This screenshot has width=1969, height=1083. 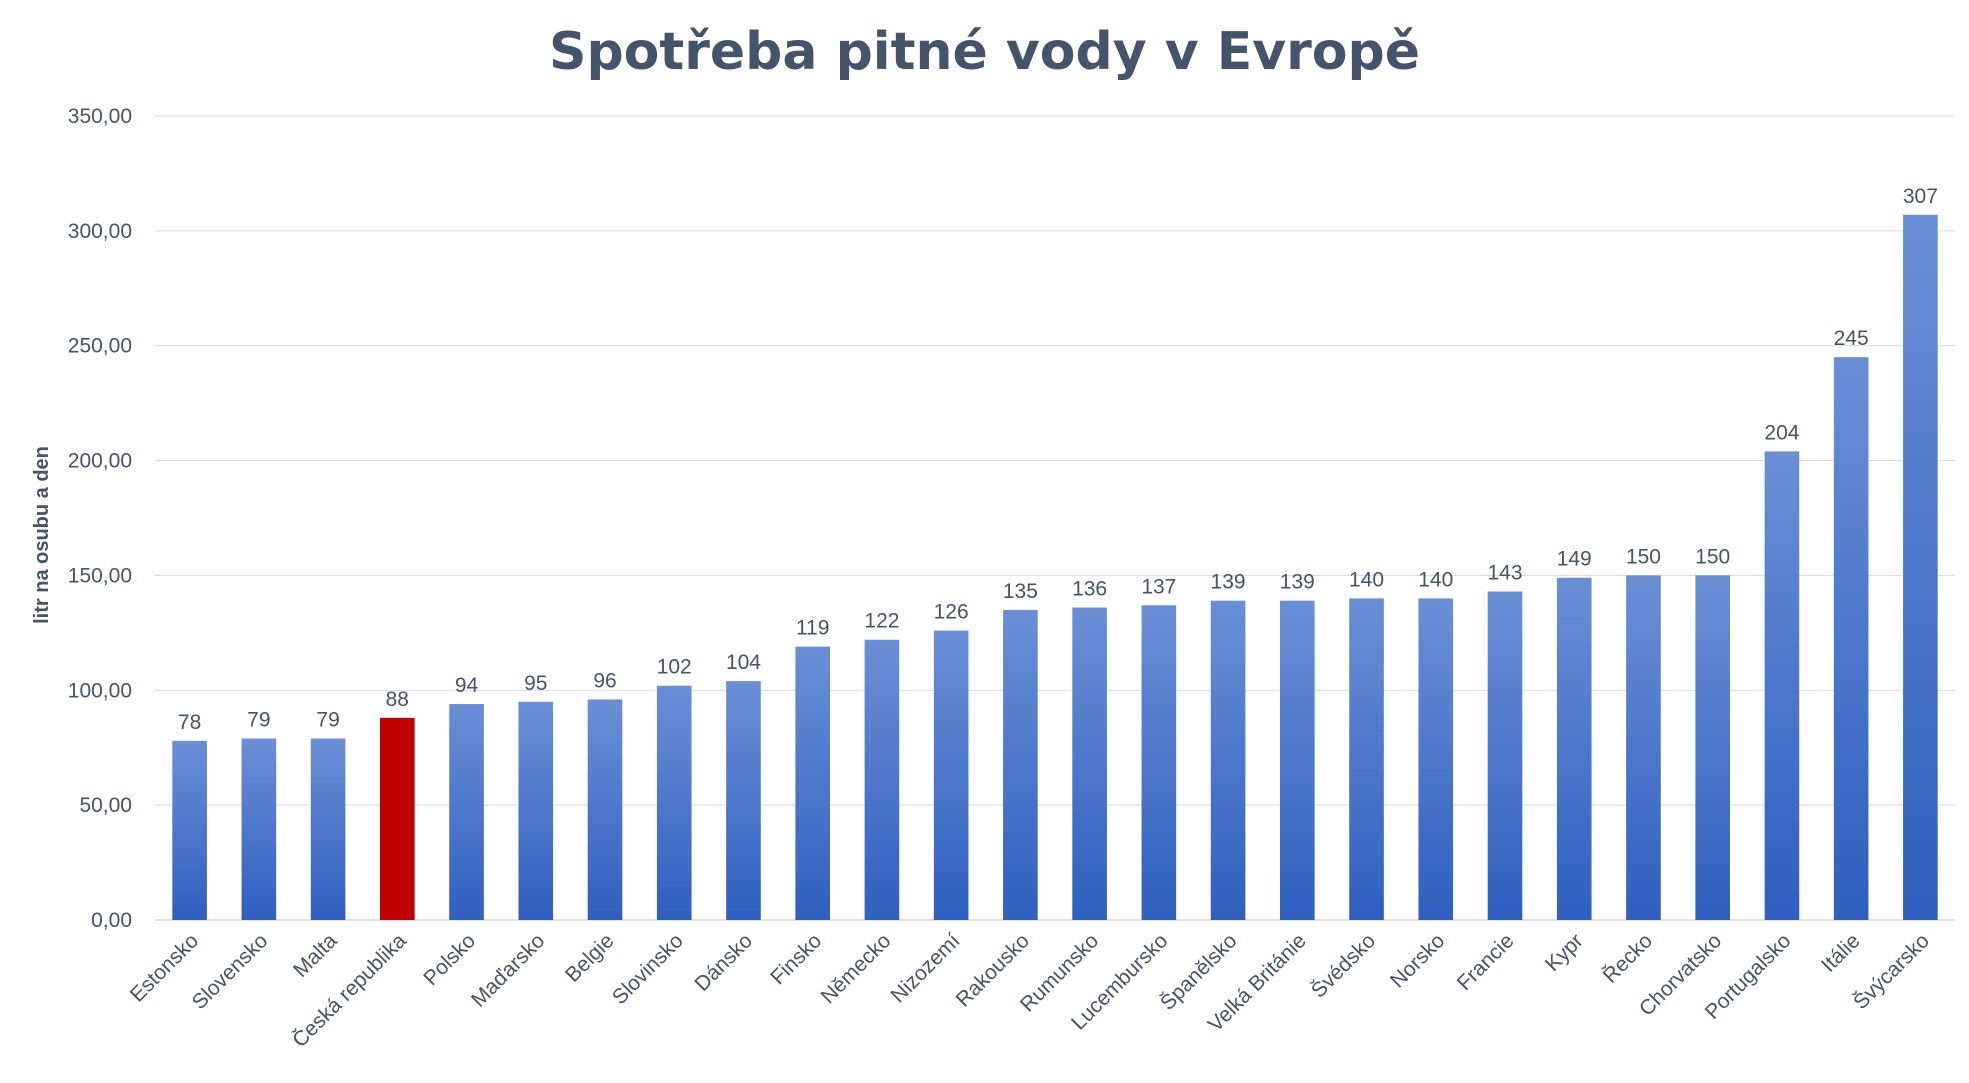 What do you see at coordinates (1628, 958) in the screenshot?
I see `x-tick-label: Řecko` at bounding box center [1628, 958].